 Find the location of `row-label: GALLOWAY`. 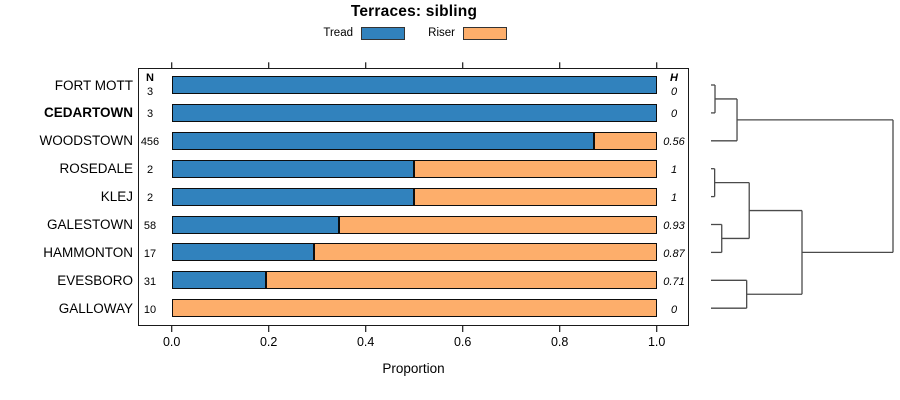

row-label: GALLOWAY is located at coordinates (95, 308).